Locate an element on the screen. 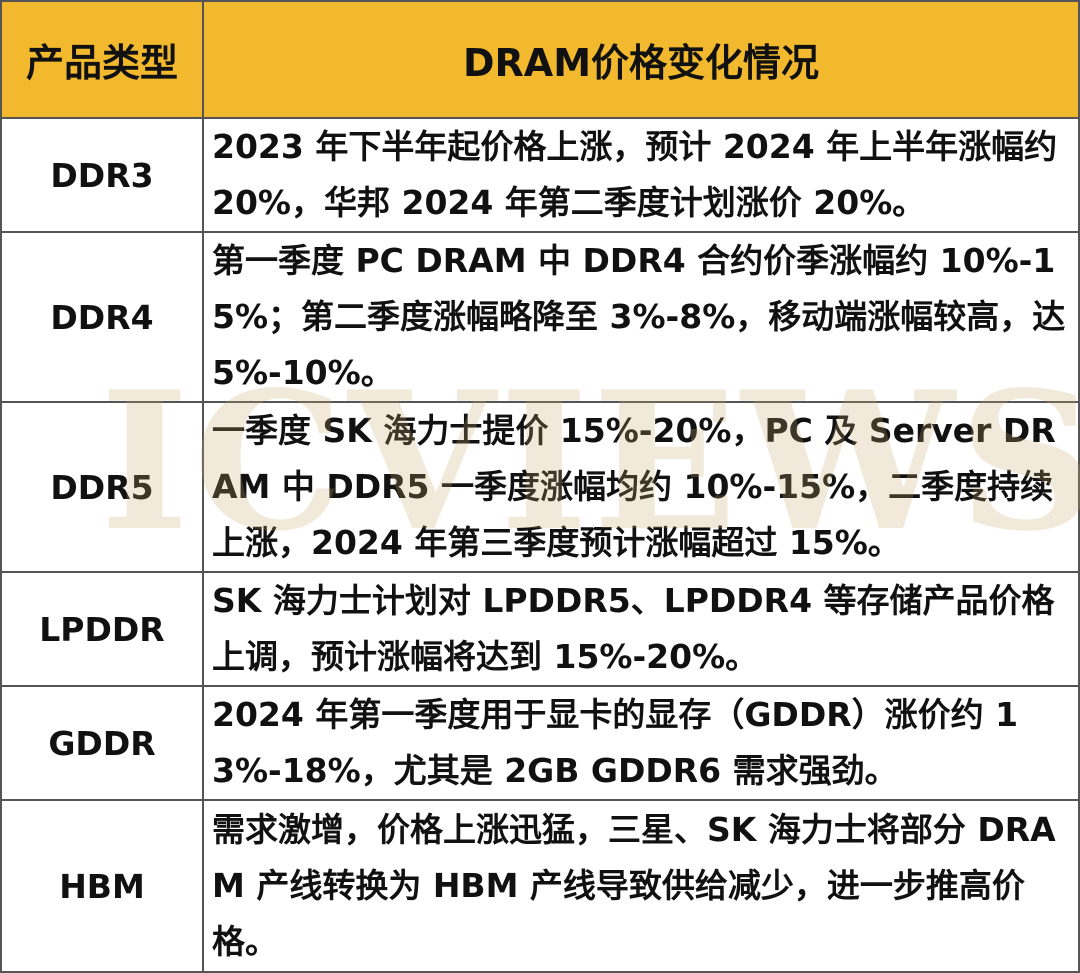  header-cell: 产品类型 is located at coordinates (102, 59).